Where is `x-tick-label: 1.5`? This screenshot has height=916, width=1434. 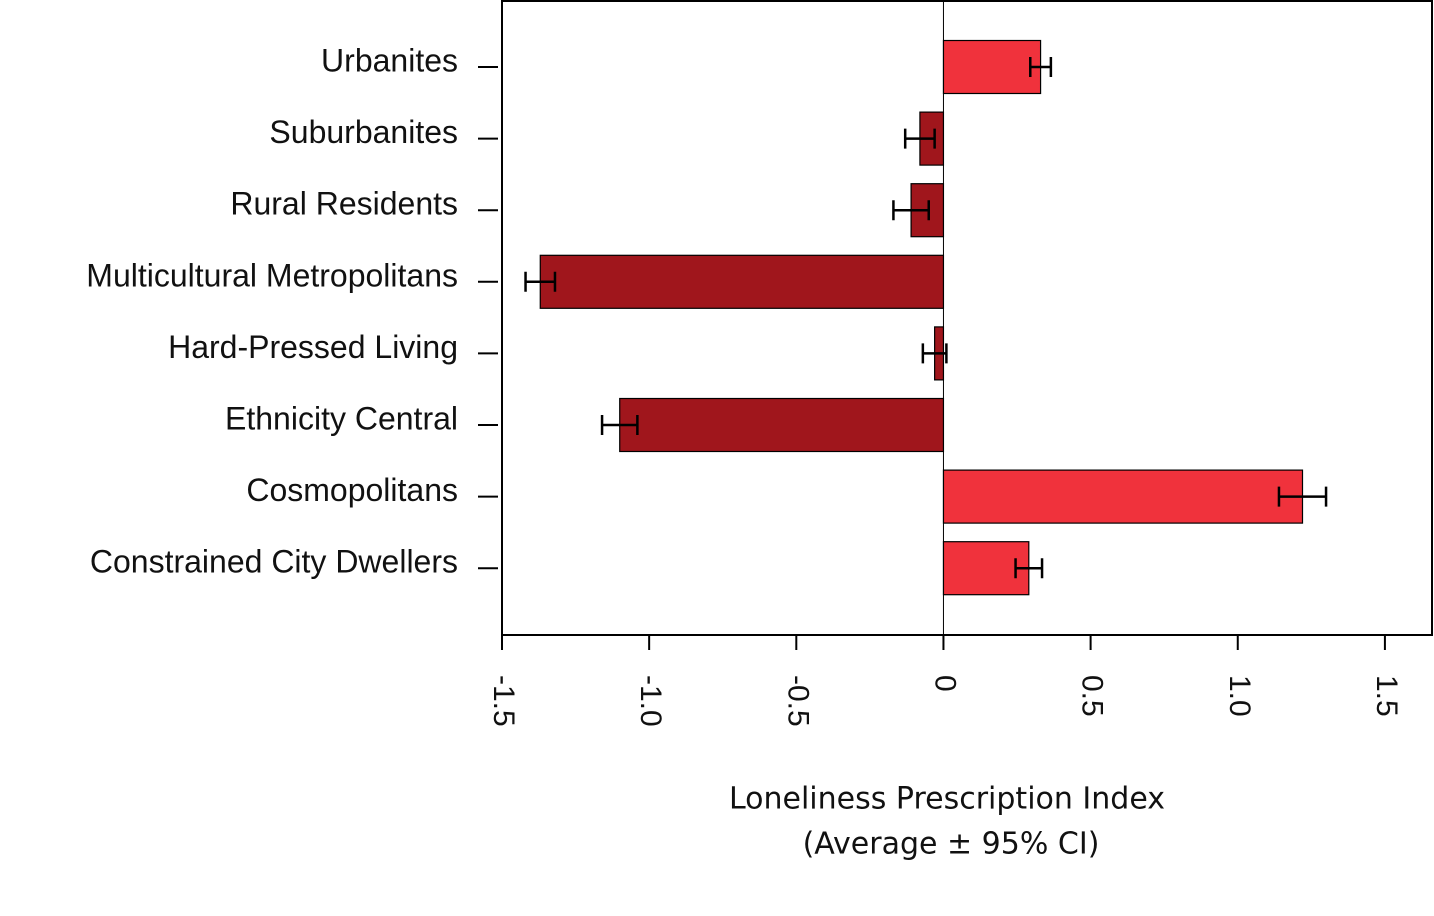
x-tick-label: 1.5 is located at coordinates (1386, 696).